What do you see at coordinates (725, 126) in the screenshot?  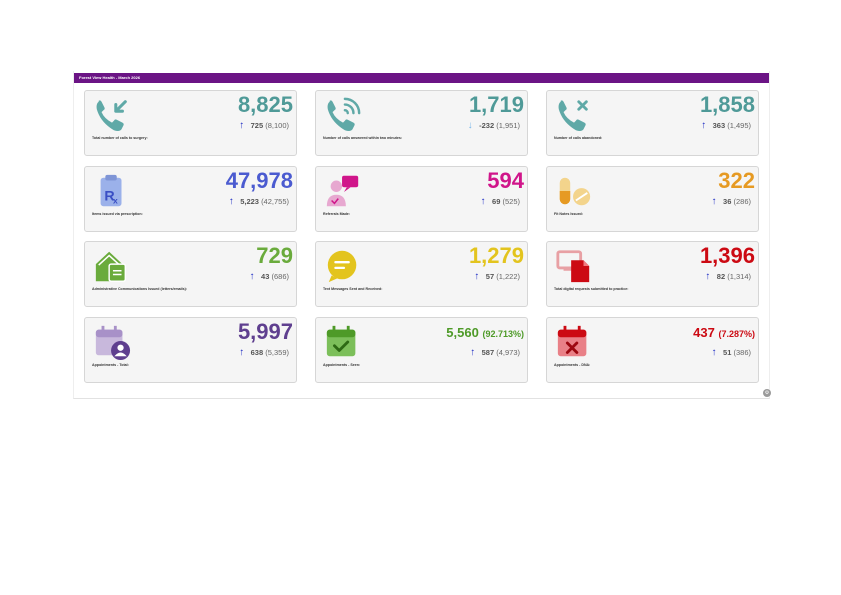 I see `kpi-change: ↑ 363 (1,495)` at bounding box center [725, 126].